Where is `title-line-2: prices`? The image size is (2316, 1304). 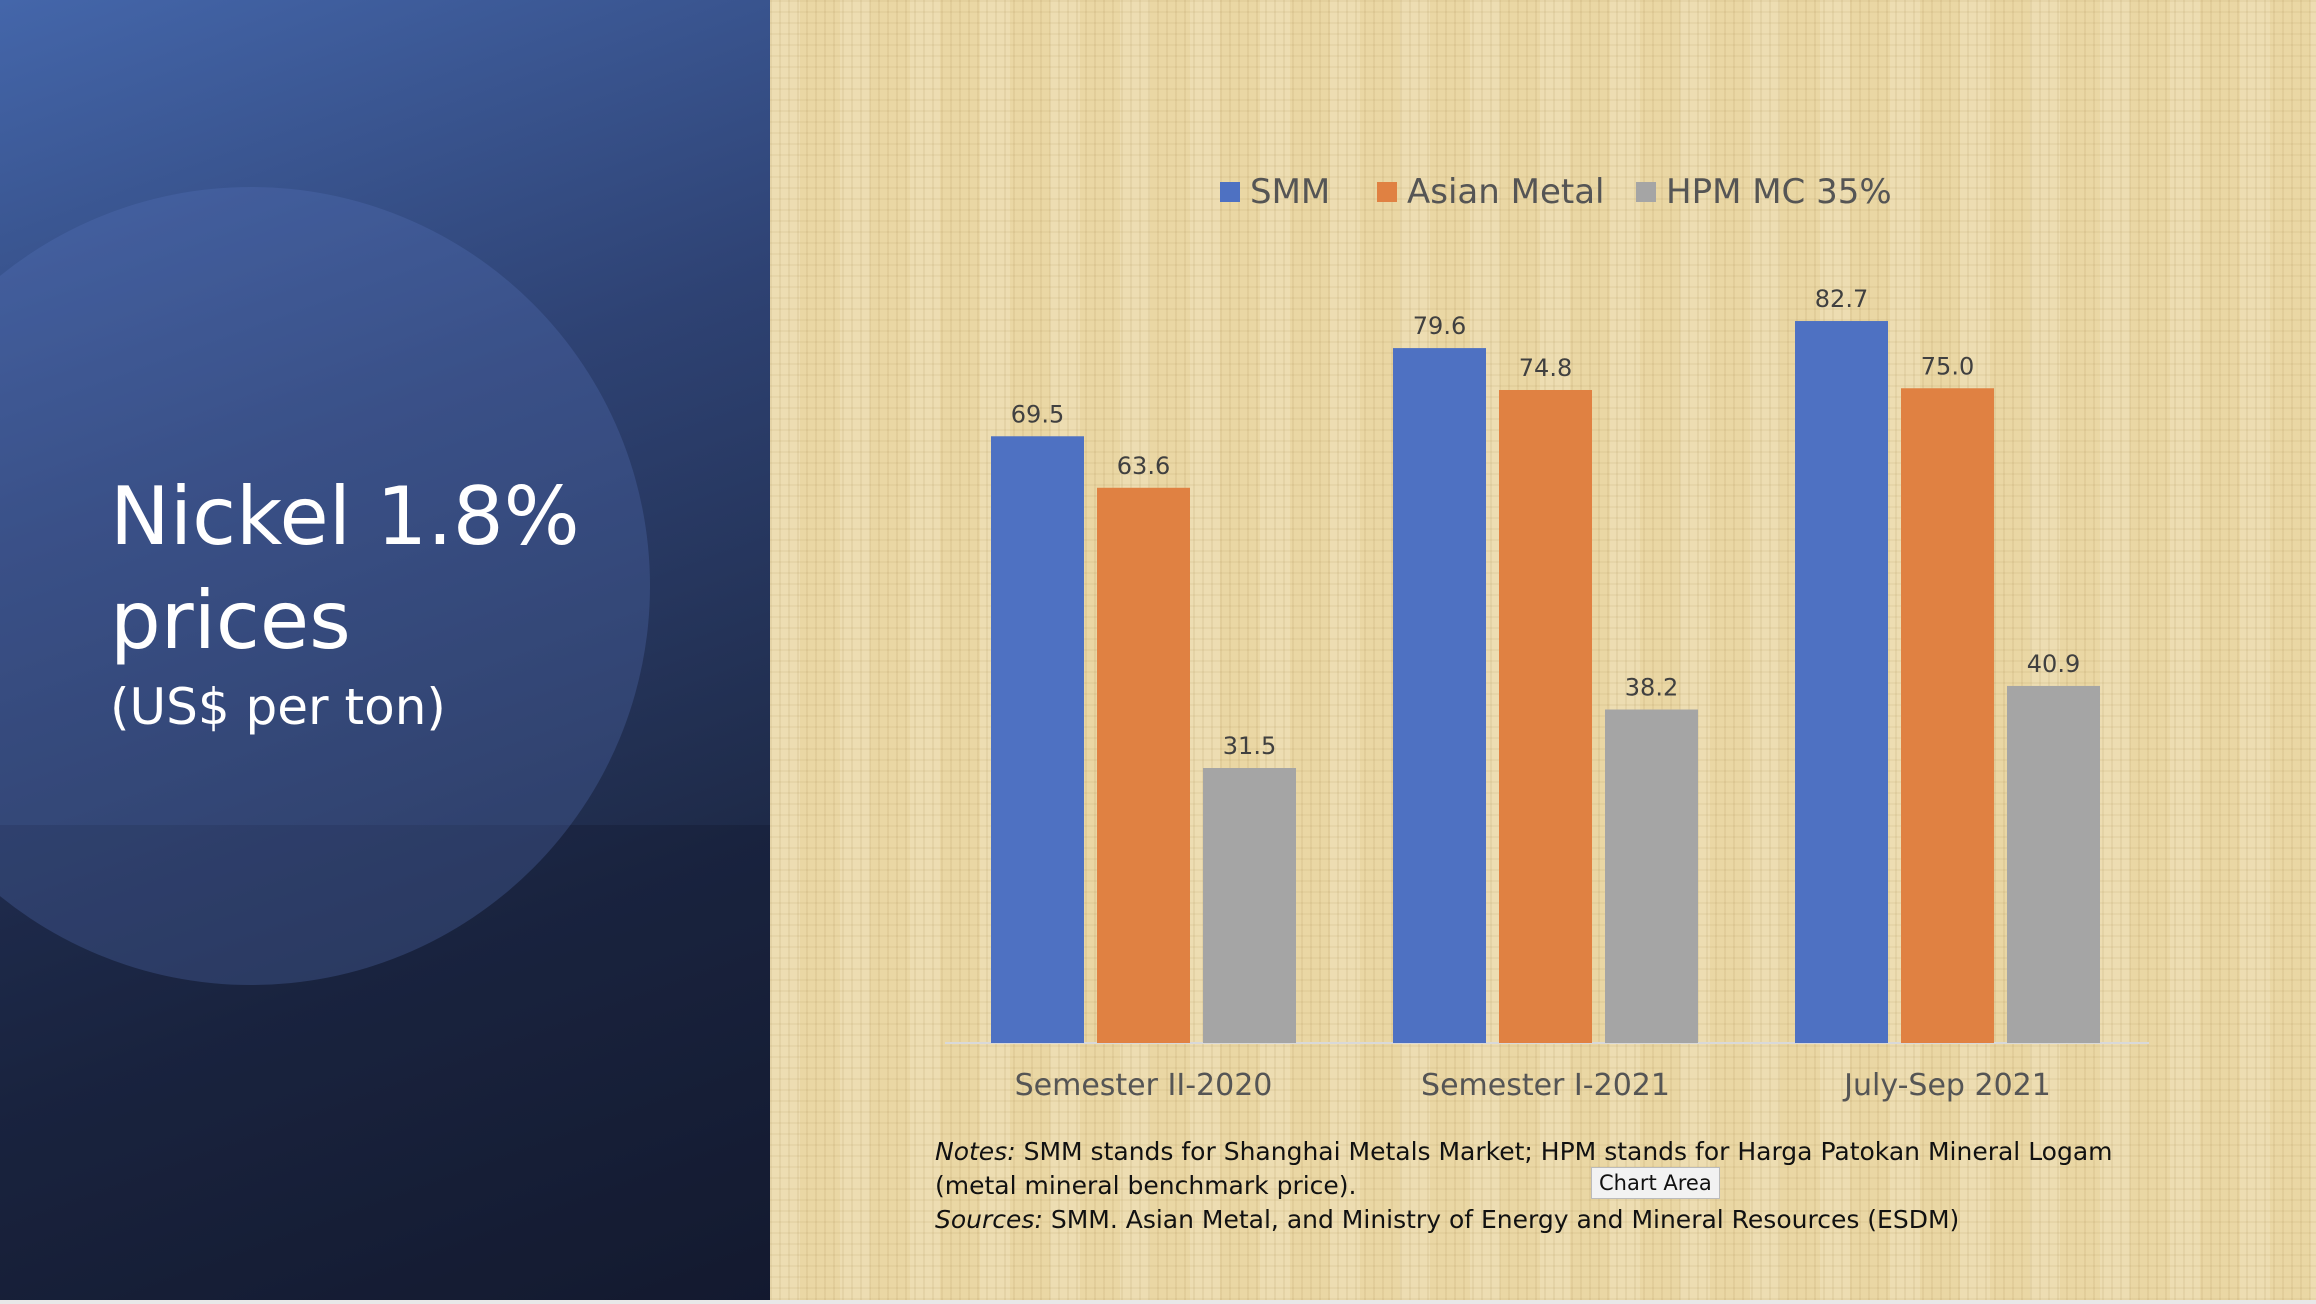
title-line-2: prices is located at coordinates (230, 620).